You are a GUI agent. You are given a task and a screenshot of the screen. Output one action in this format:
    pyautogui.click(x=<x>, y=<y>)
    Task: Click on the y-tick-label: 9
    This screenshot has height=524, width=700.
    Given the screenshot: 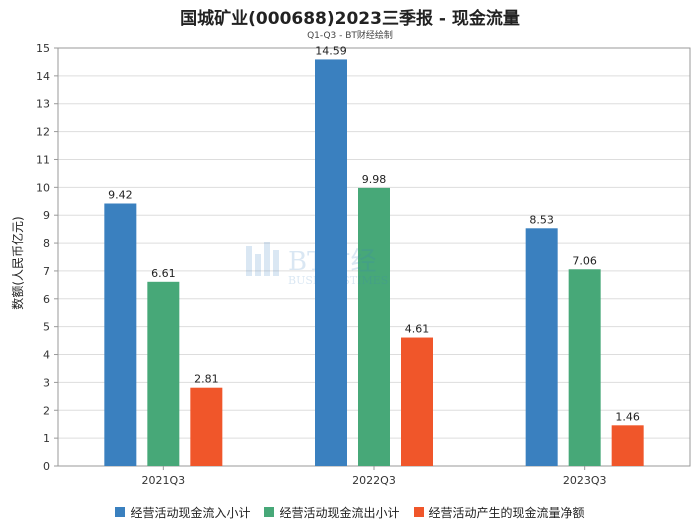 What is the action you would take?
    pyautogui.click(x=46, y=215)
    